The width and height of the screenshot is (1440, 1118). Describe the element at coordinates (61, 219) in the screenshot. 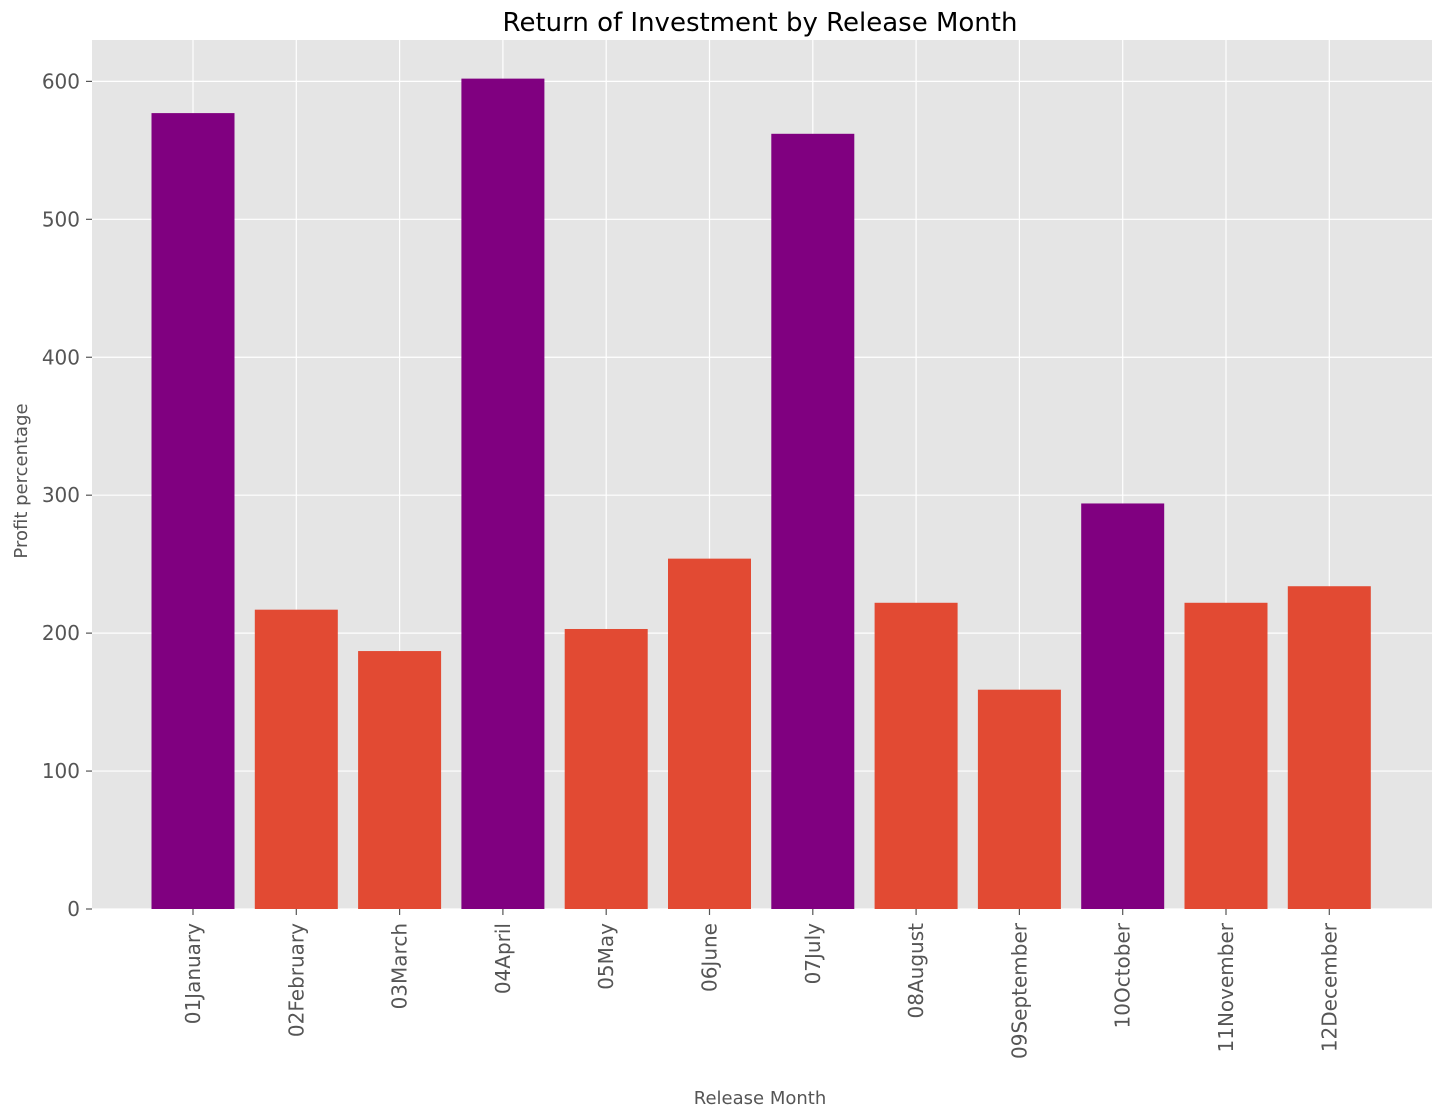

I see `y-tick-label: 500` at that location.